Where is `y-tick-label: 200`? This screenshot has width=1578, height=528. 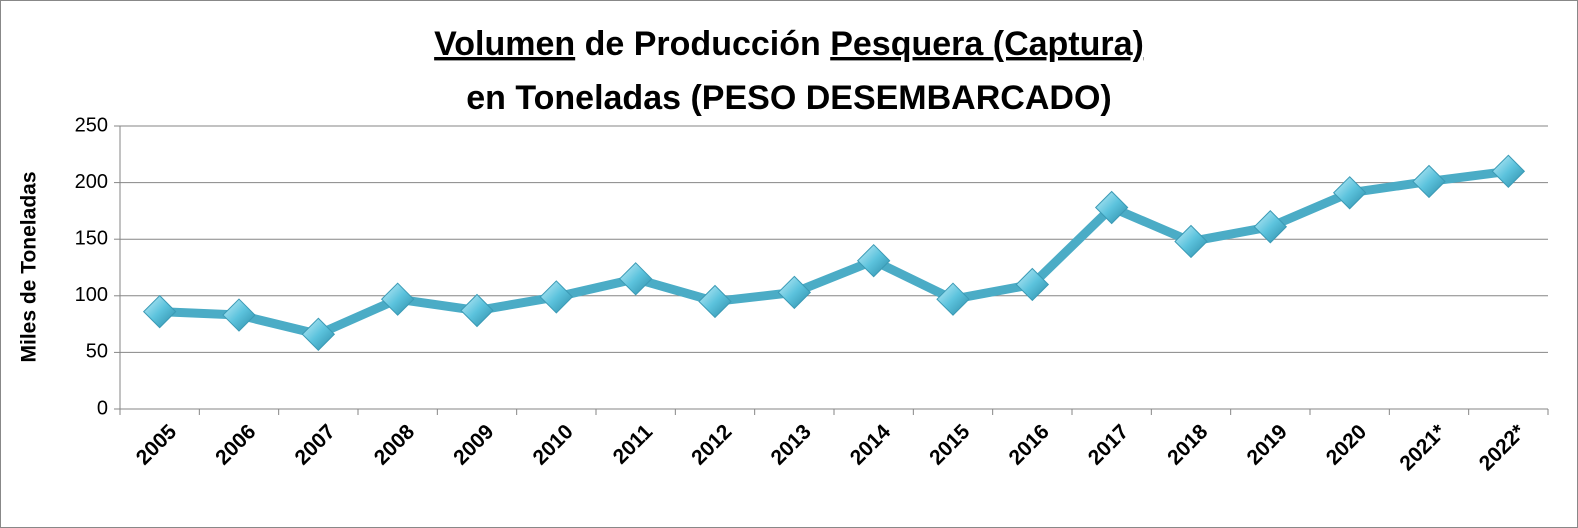 y-tick-label: 200 is located at coordinates (91, 182).